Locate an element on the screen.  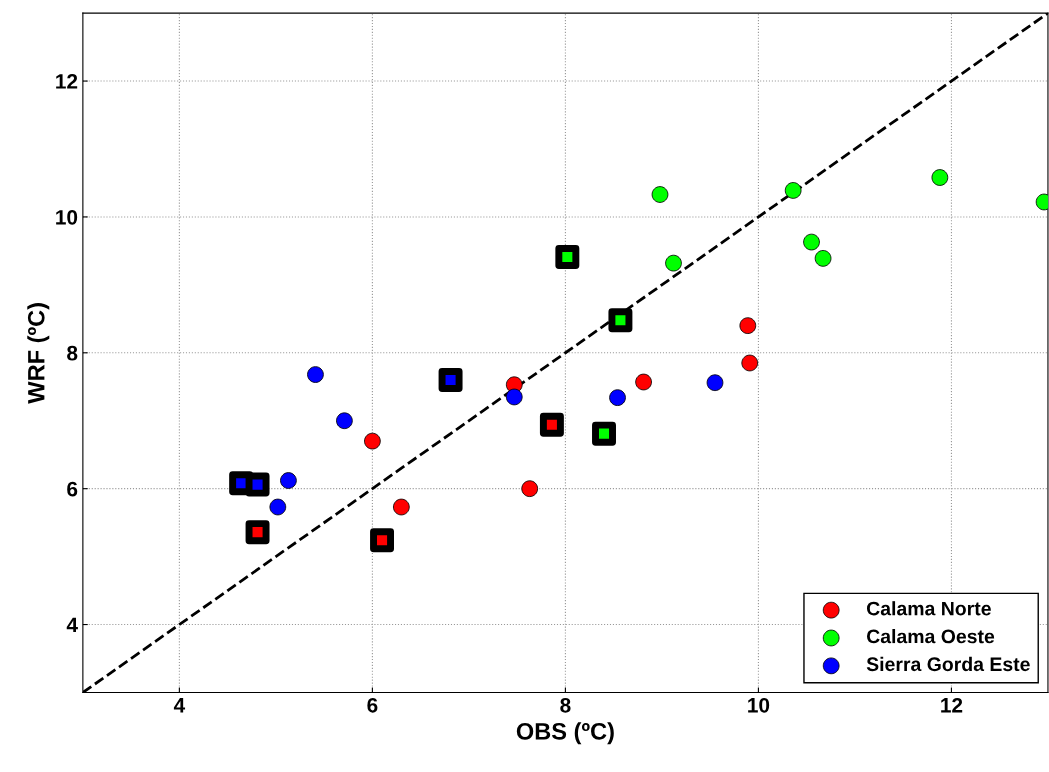
x-tick-label: 10 is located at coordinates (759, 705).